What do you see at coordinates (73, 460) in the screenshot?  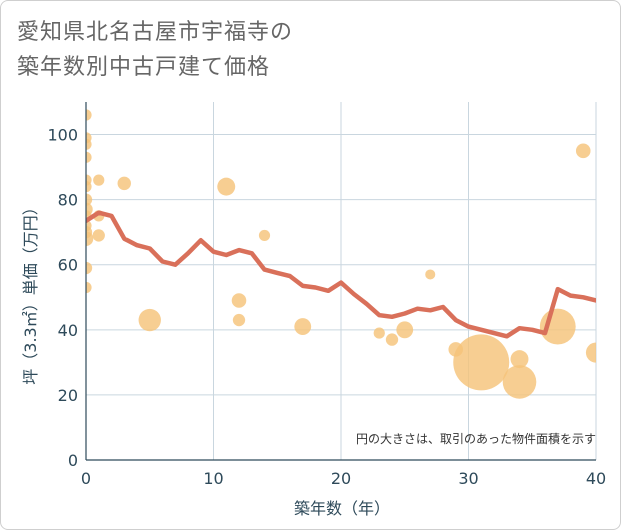 I see `y-tick-label: 0` at bounding box center [73, 460].